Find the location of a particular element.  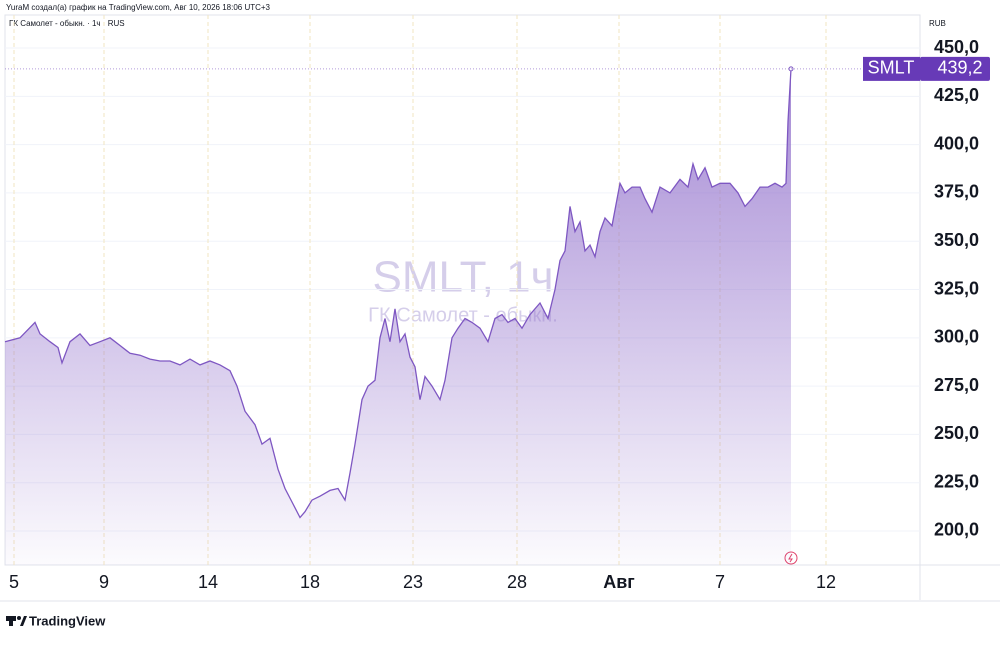

x-tick-label: 28 is located at coordinates (517, 582).